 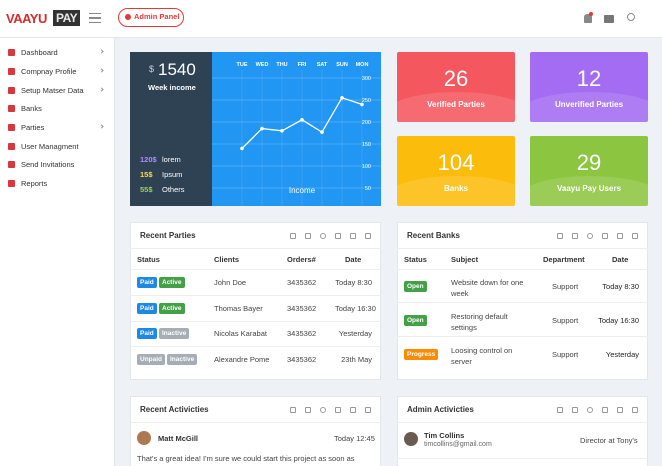 I want to click on income-label: Week income, so click(x=172, y=87).